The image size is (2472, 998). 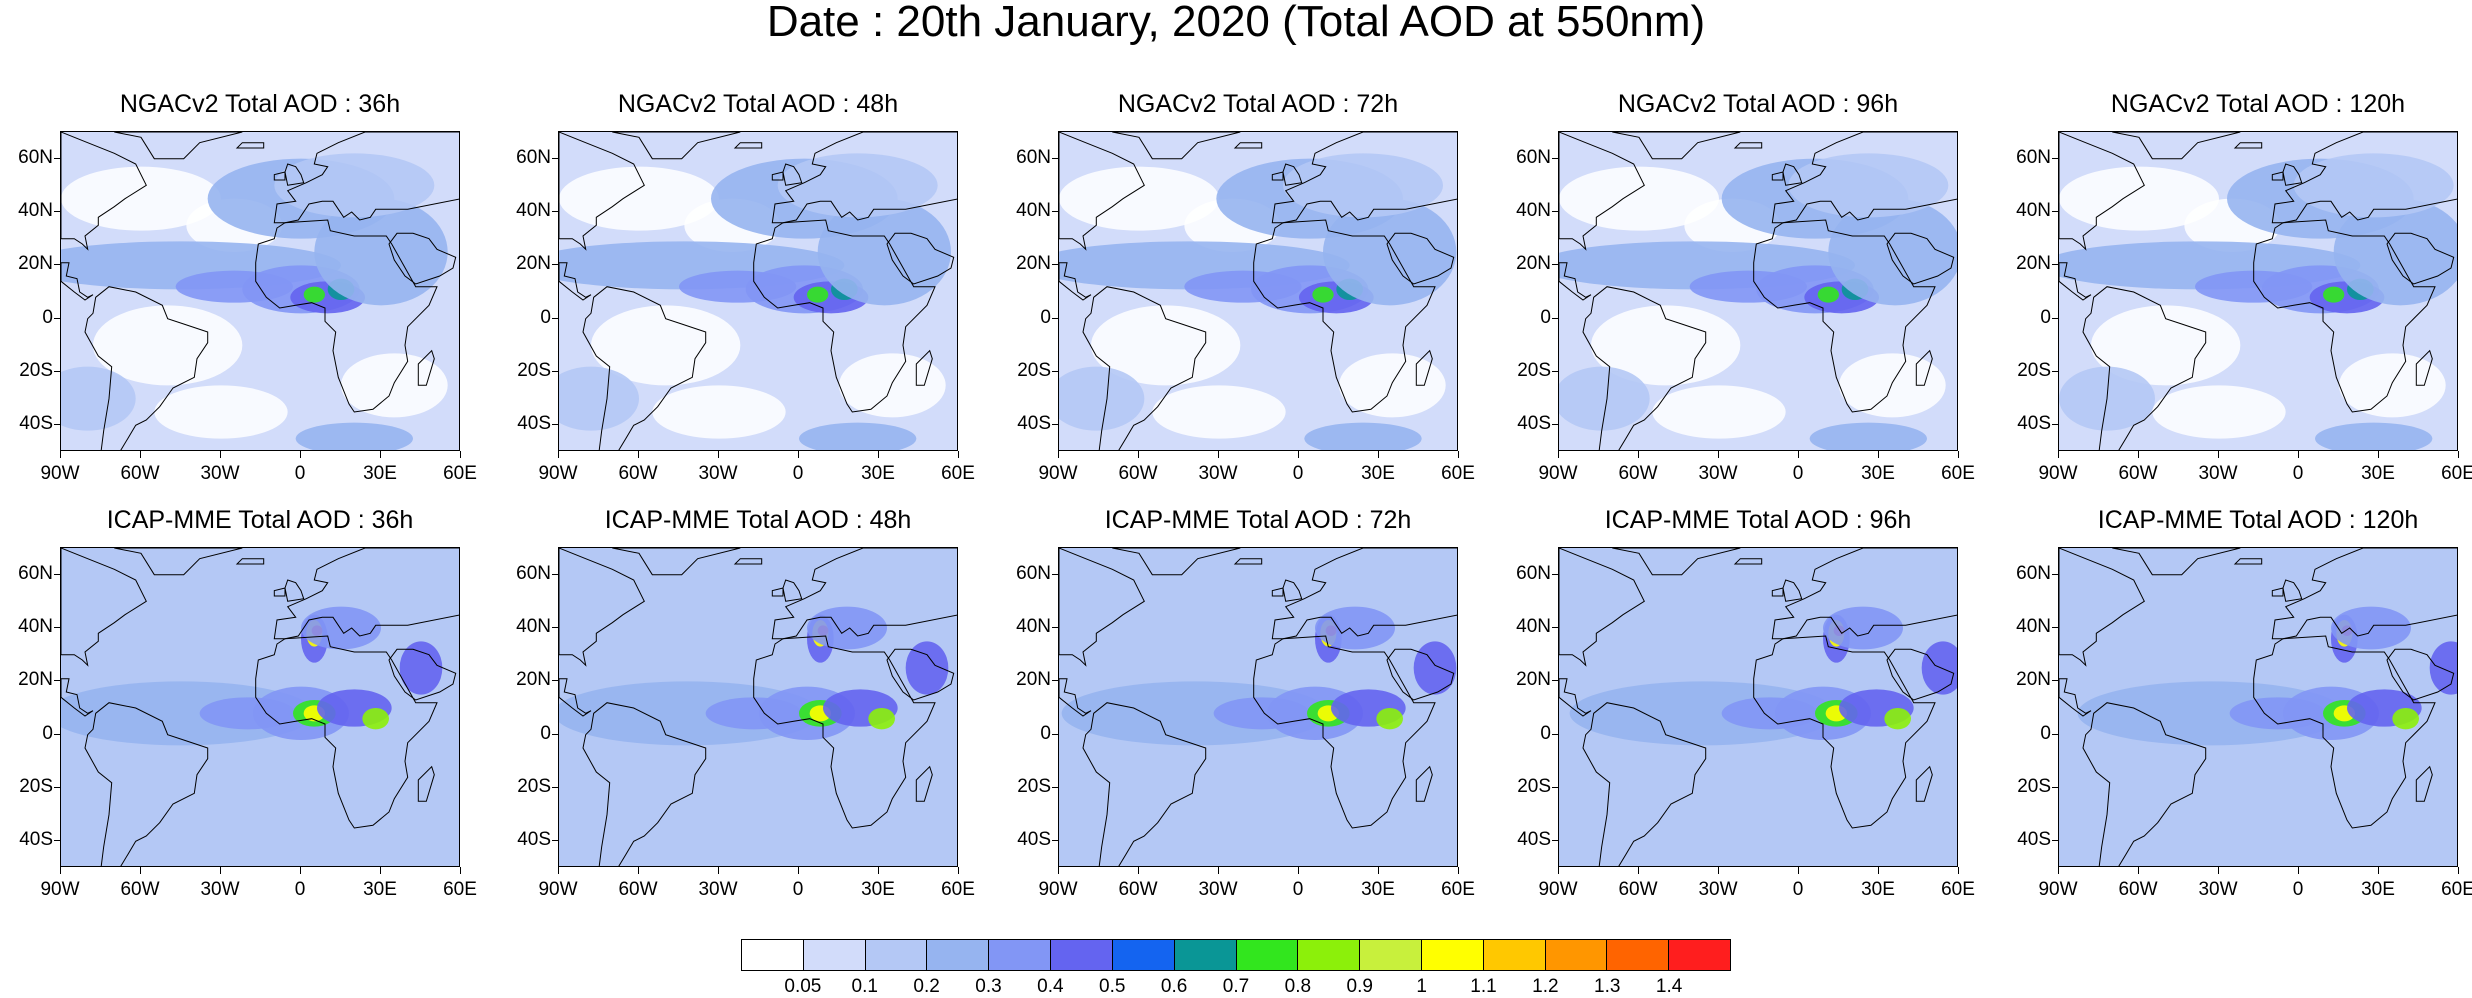 What do you see at coordinates (1112, 986) in the screenshot?
I see `colorbar-label: 0.5` at bounding box center [1112, 986].